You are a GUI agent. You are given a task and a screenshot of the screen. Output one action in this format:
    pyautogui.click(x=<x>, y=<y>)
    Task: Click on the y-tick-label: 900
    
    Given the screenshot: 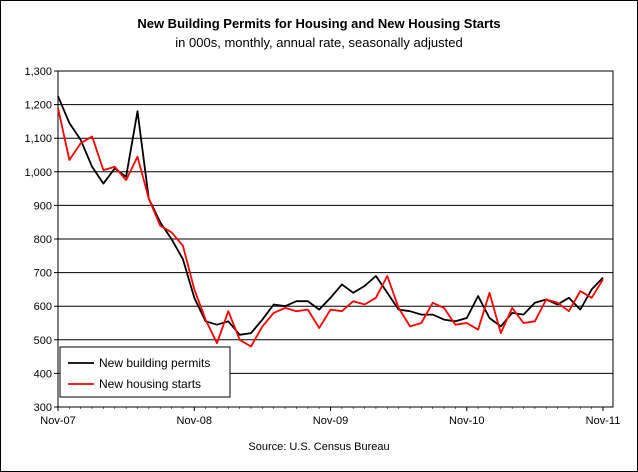 What is the action you would take?
    pyautogui.click(x=43, y=206)
    